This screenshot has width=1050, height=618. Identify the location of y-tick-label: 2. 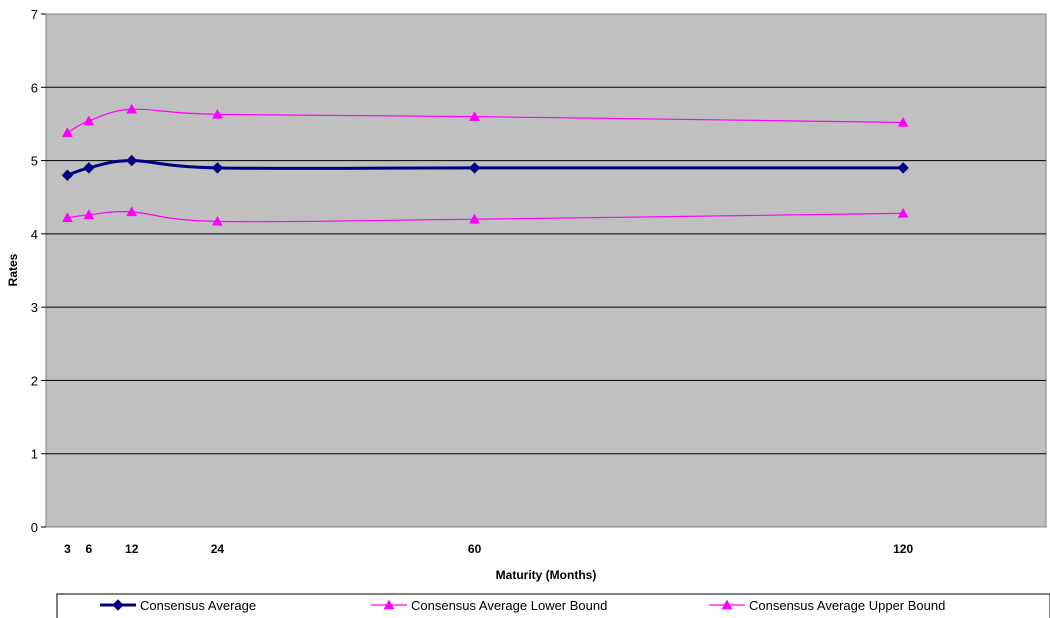
(34, 380).